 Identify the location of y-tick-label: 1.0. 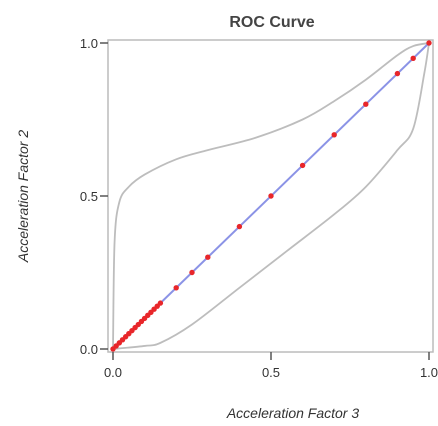
(89, 43).